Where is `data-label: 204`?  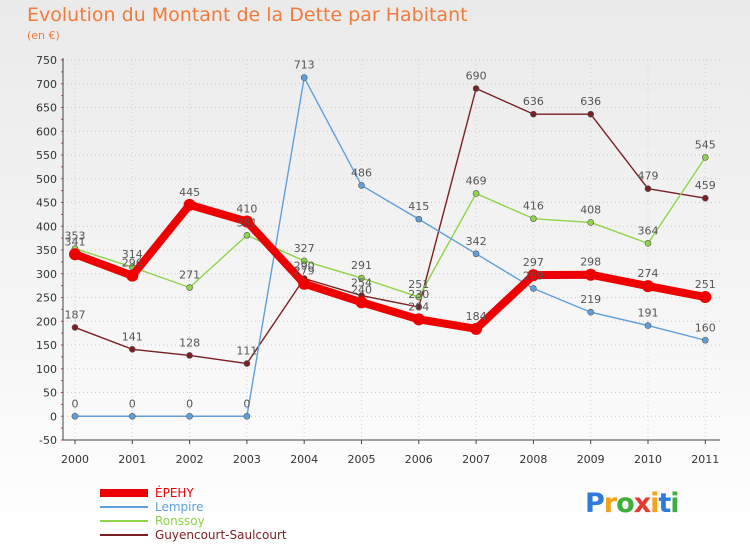 data-label: 204 is located at coordinates (418, 306).